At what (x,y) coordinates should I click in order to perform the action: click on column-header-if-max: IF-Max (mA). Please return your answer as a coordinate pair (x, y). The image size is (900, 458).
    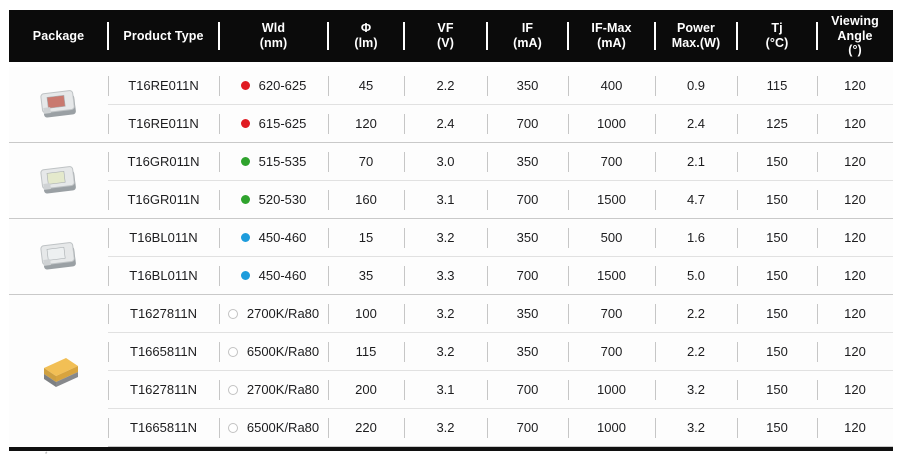
    Looking at the image, I should click on (611, 37).